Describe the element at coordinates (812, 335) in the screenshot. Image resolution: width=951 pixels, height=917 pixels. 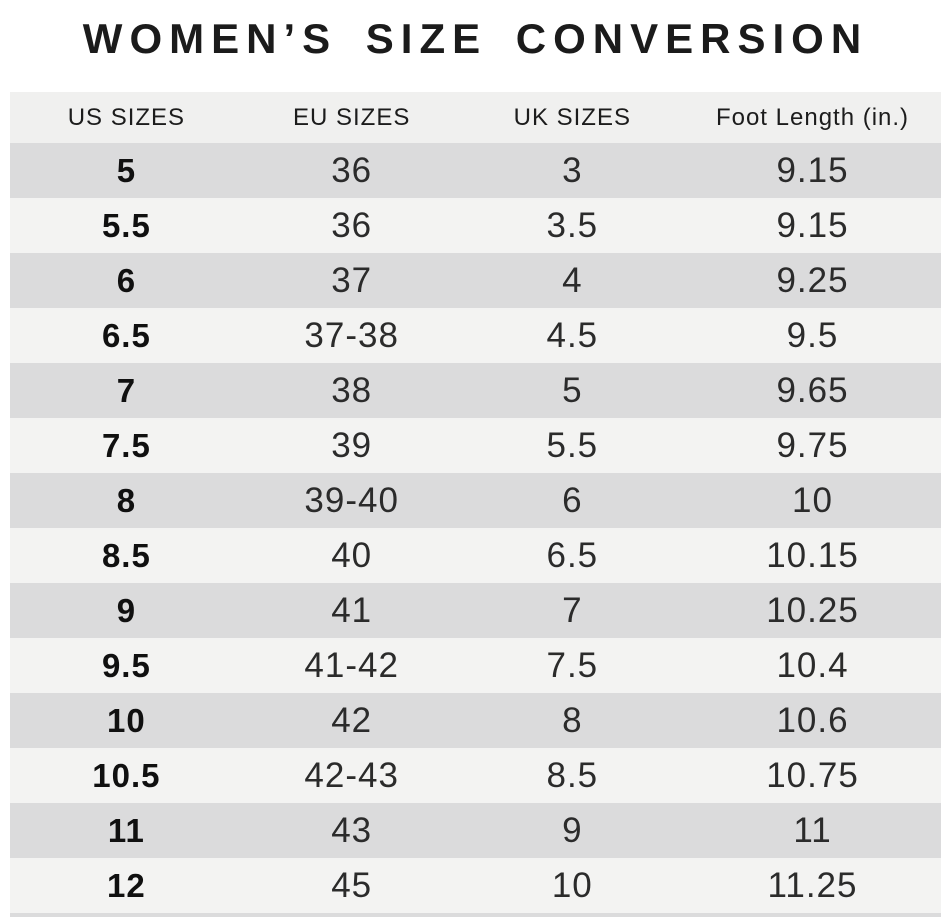
I see `cell-foot-length: 9.5` at that location.